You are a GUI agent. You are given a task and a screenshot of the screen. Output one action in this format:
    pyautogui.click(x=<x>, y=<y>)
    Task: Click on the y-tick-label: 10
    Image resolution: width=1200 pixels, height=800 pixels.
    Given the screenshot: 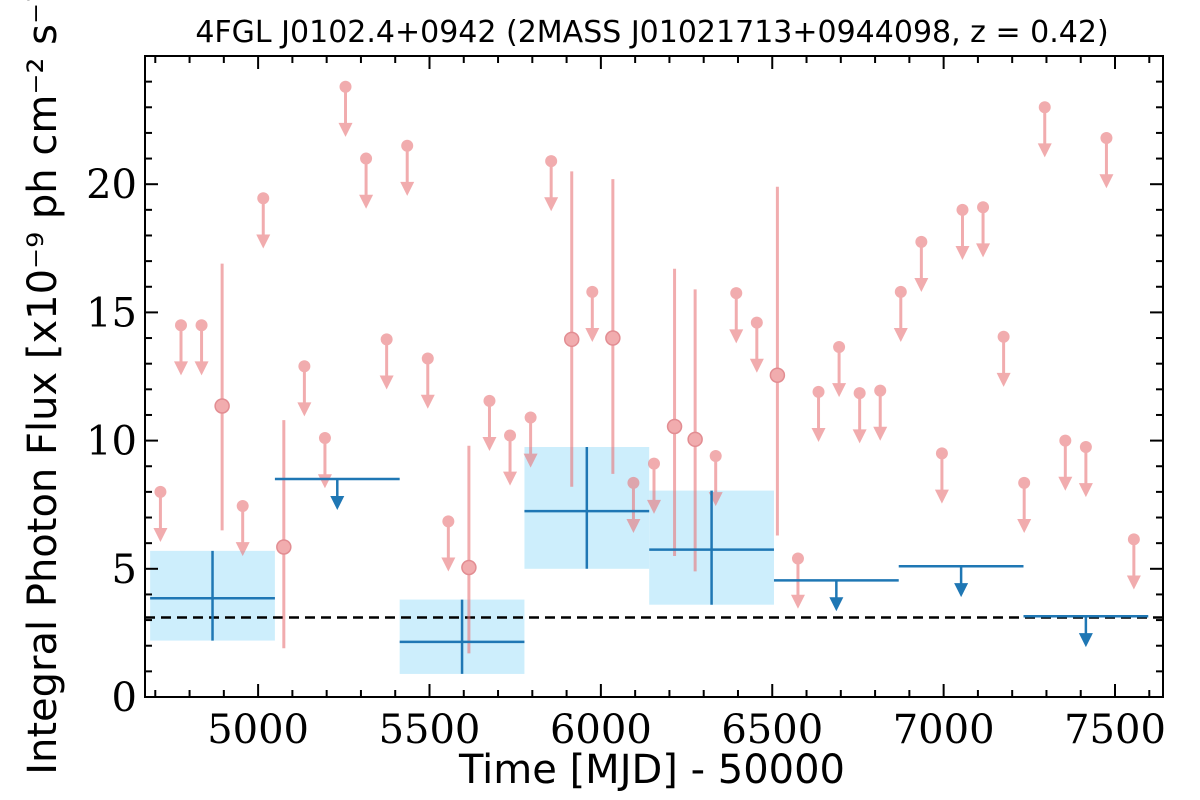 What is the action you would take?
    pyautogui.click(x=111, y=442)
    